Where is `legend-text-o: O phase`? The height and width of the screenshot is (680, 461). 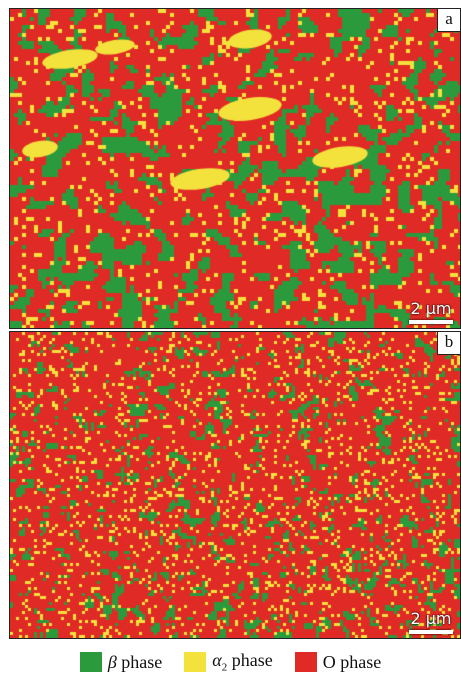
legend-text-o: O phase is located at coordinates (352, 661).